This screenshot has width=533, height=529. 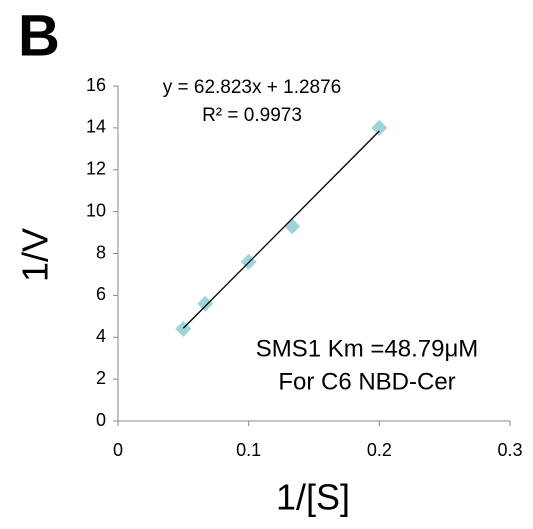 What do you see at coordinates (367, 348) in the screenshot?
I see `annotation: SMS1 Km =48.79μM` at bounding box center [367, 348].